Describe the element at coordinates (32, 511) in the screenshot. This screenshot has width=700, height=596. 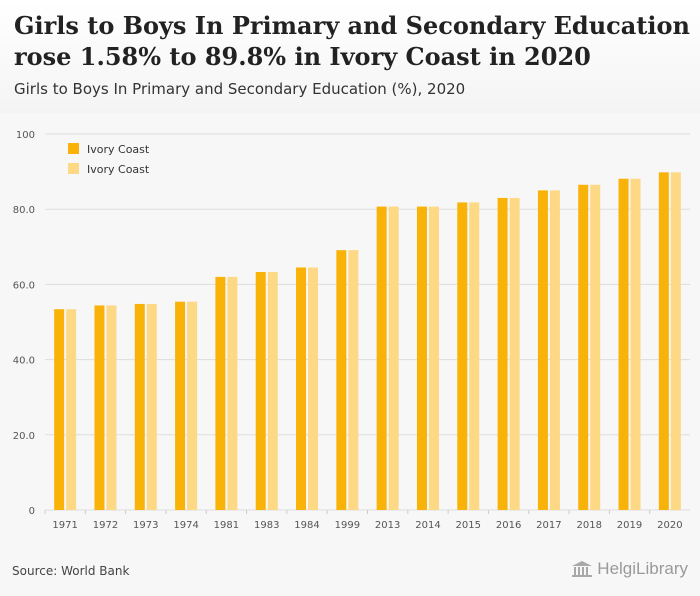
I see `y-tick-label: 0` at that location.